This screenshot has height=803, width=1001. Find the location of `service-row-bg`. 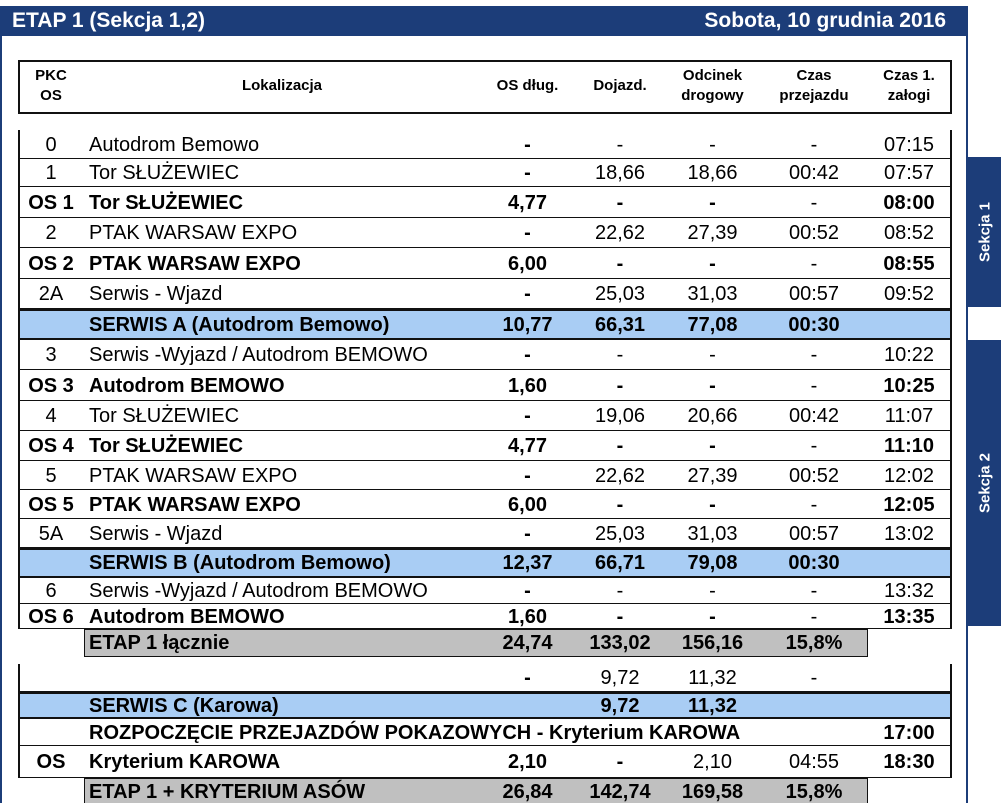

service-row-bg is located at coordinates (485, 705).